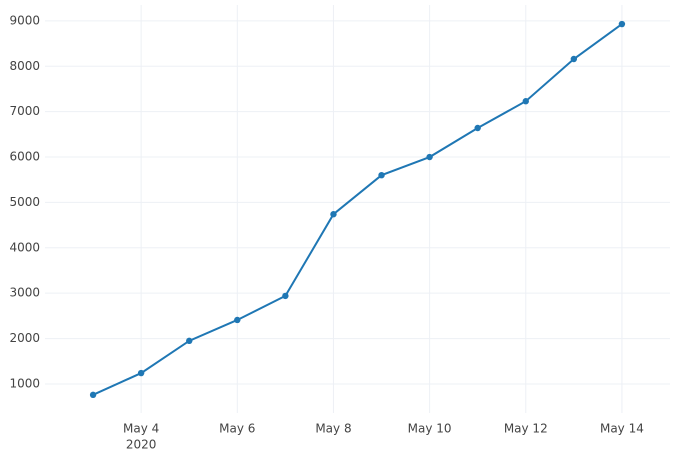 This screenshot has height=450, width=700. I want to click on x-tick-label: May 12, so click(526, 429).